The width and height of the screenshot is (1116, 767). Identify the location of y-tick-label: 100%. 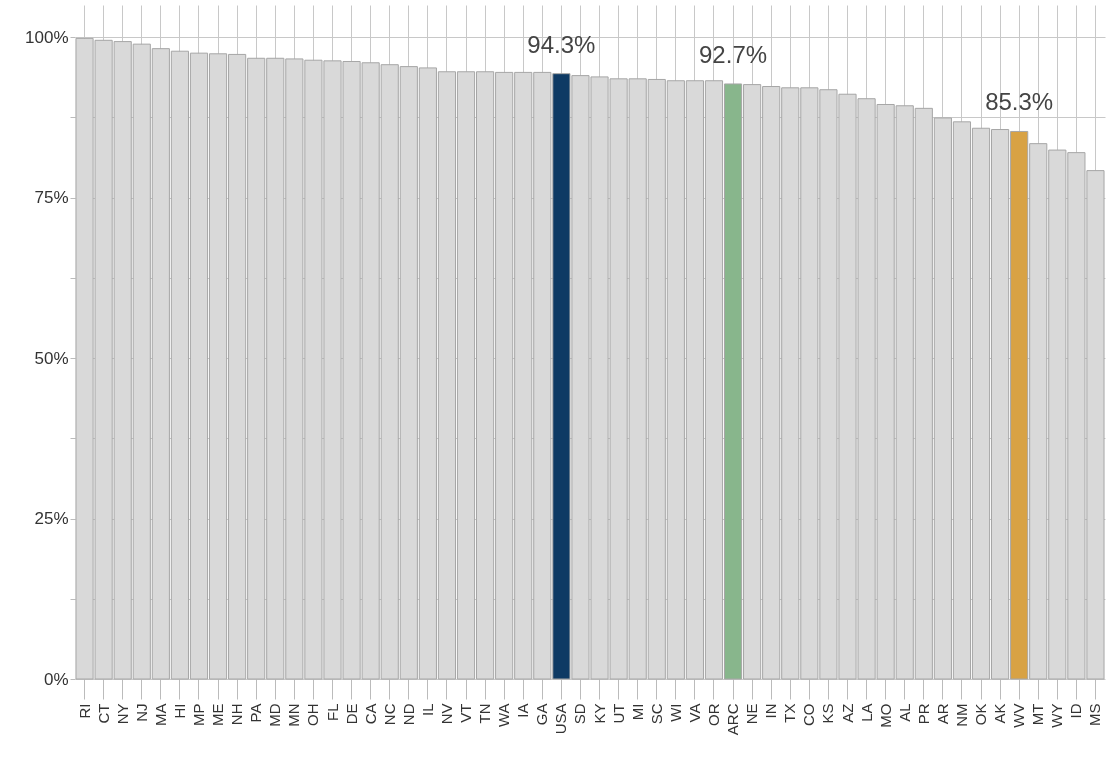
(47, 37).